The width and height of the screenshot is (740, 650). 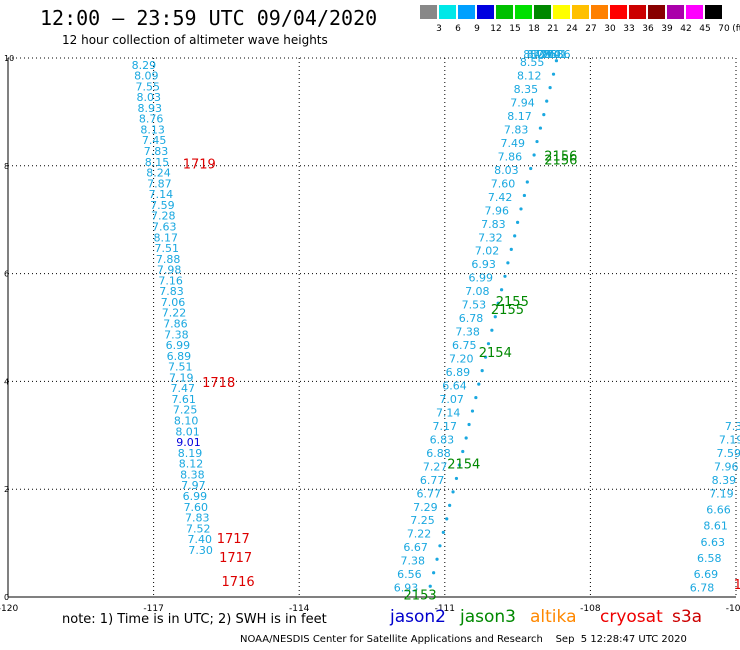 I want to click on legend-label: 15, so click(x=515, y=29).